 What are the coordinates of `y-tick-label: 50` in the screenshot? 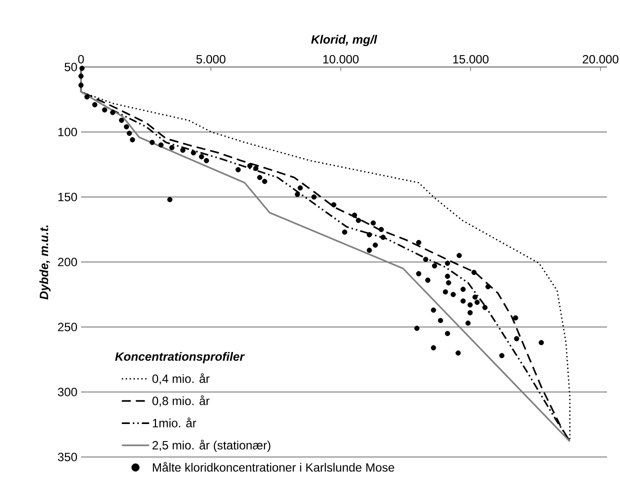 It's located at (71, 67).